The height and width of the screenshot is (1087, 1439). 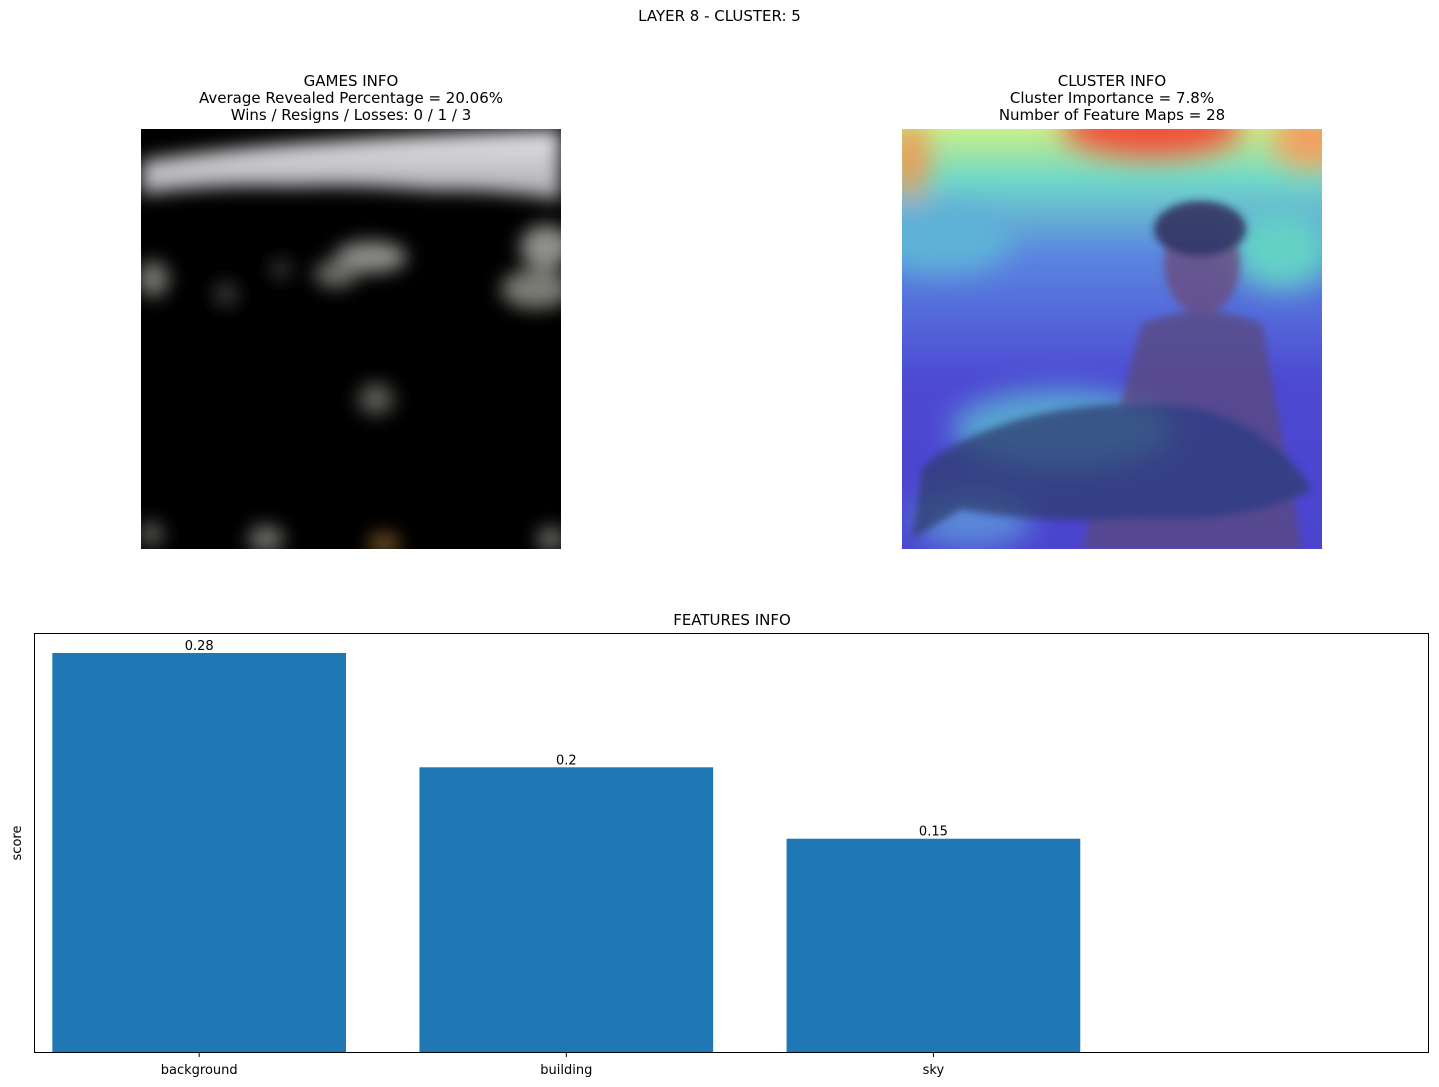 What do you see at coordinates (351, 81) in the screenshot?
I see `games-info-title: GAMES INFO` at bounding box center [351, 81].